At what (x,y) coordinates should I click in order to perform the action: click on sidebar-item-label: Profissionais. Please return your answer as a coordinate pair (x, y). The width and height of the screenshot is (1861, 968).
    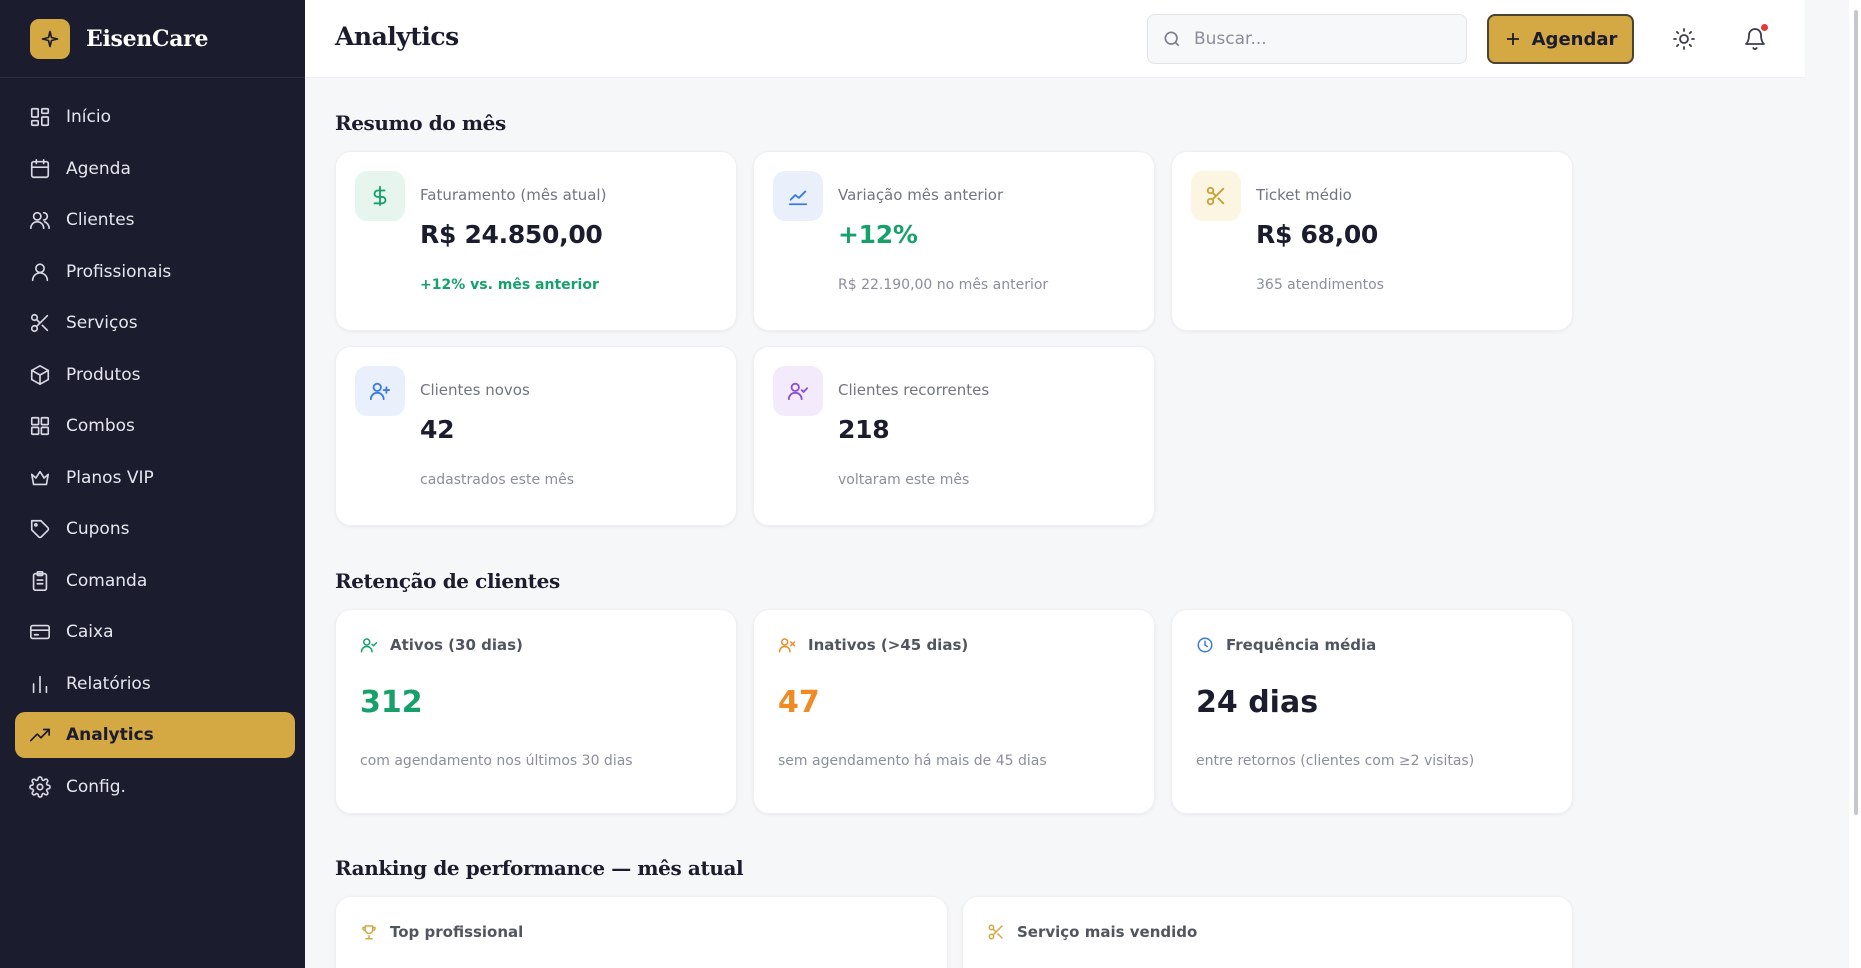
    Looking at the image, I should click on (119, 271).